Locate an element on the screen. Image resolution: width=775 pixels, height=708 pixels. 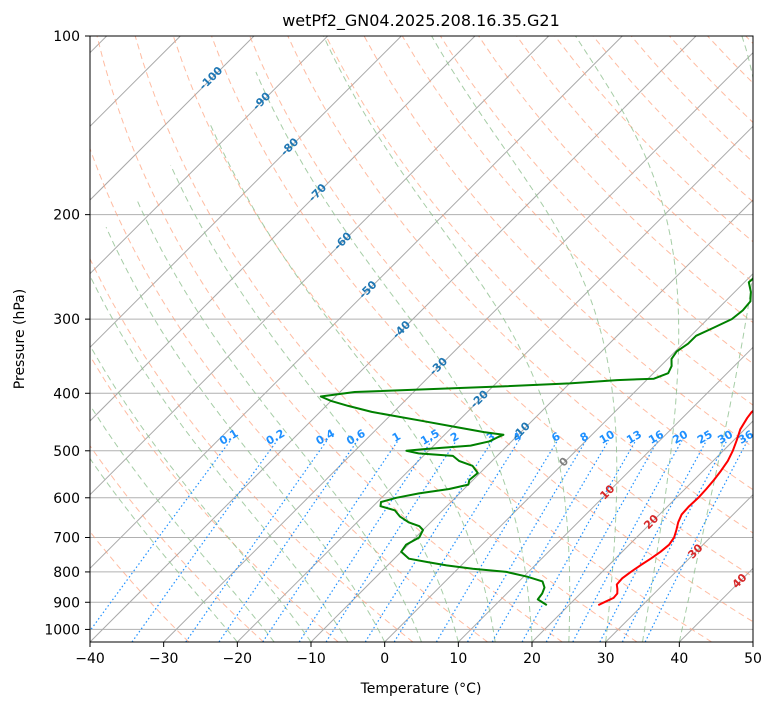
y-axis-label: Pressure (hPa) is located at coordinates (20, 339).